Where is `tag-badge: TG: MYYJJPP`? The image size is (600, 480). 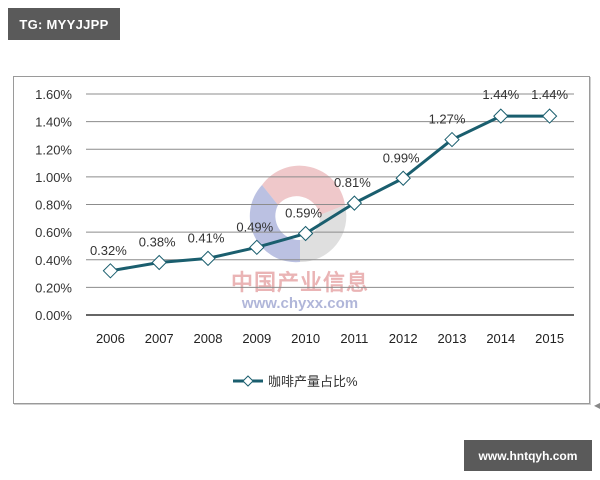 tag-badge: TG: MYYJJPP is located at coordinates (64, 24).